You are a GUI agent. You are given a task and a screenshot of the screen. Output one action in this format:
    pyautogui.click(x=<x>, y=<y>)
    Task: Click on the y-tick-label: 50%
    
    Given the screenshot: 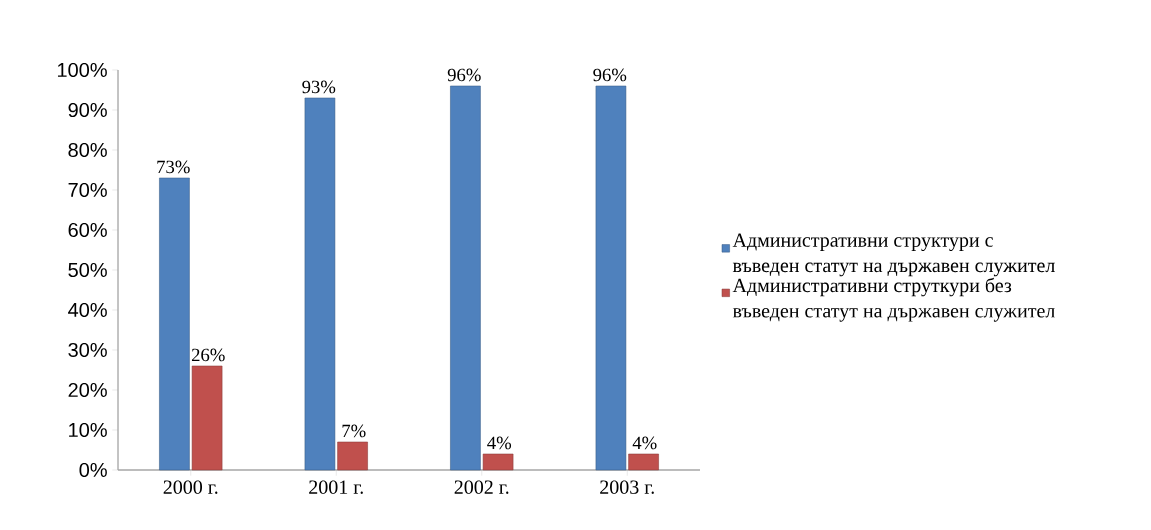 What is the action you would take?
    pyautogui.click(x=87, y=270)
    